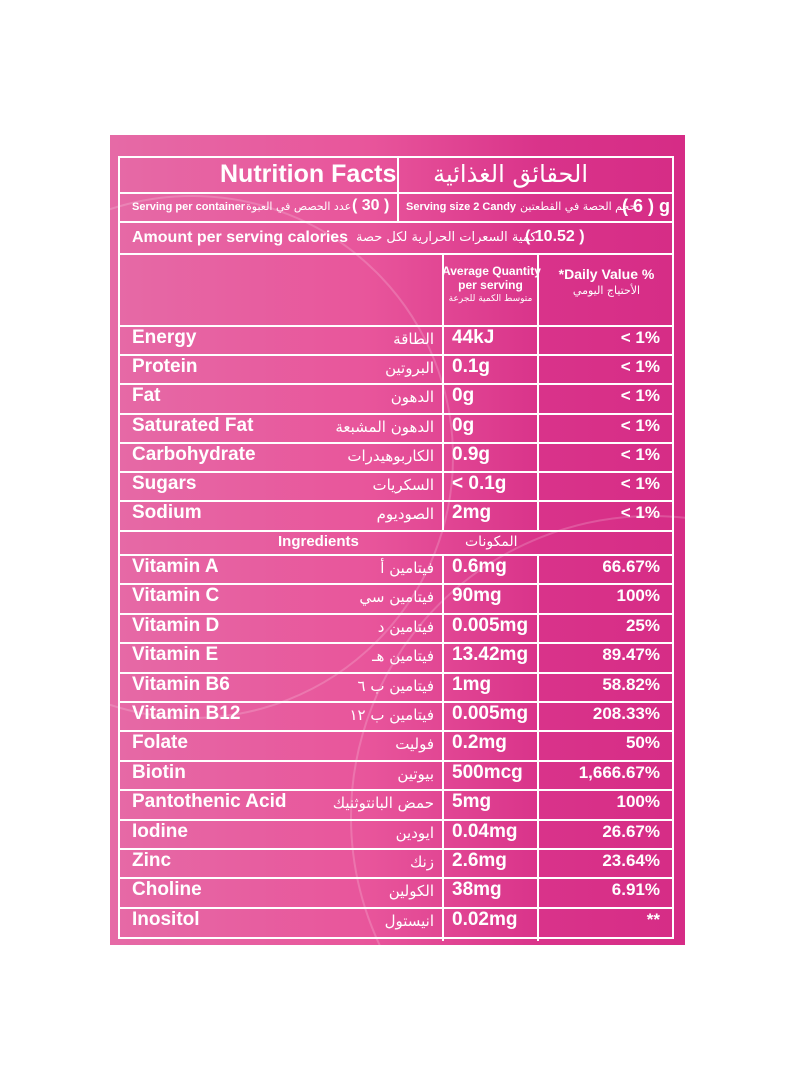 This screenshot has height=1091, width=800. I want to click on ingredients-header: Ingredients, so click(318, 541).